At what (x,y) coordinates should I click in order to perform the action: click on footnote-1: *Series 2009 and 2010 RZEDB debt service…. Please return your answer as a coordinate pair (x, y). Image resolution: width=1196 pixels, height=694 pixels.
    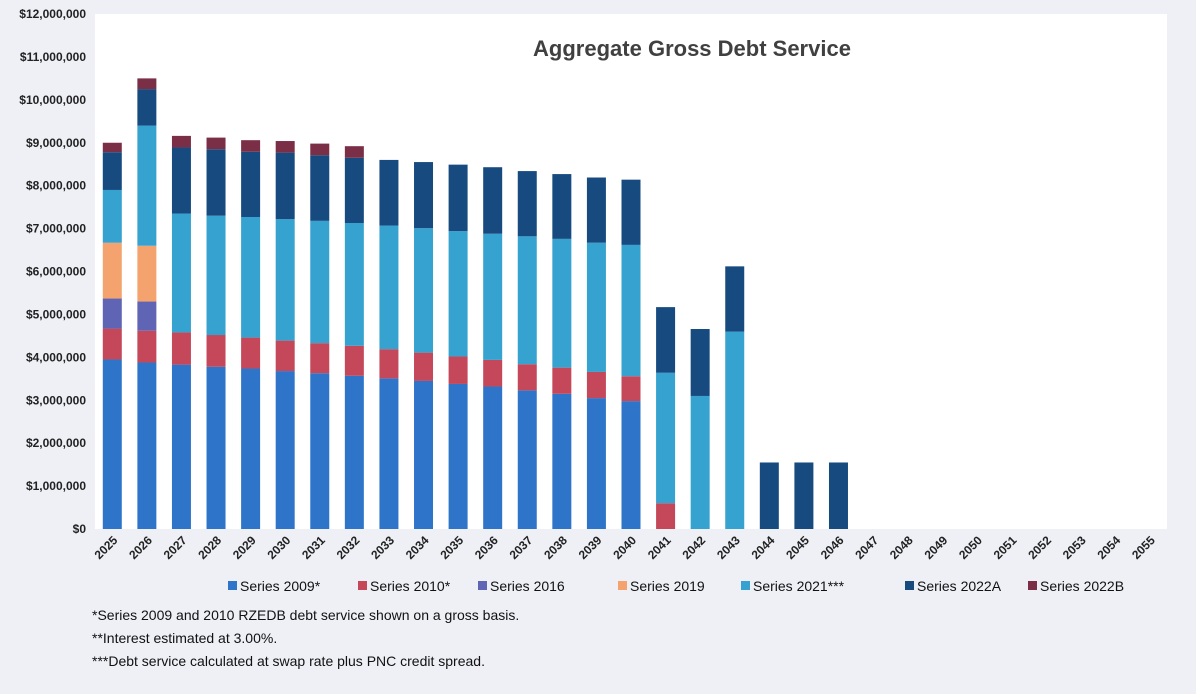
    Looking at the image, I should click on (306, 615).